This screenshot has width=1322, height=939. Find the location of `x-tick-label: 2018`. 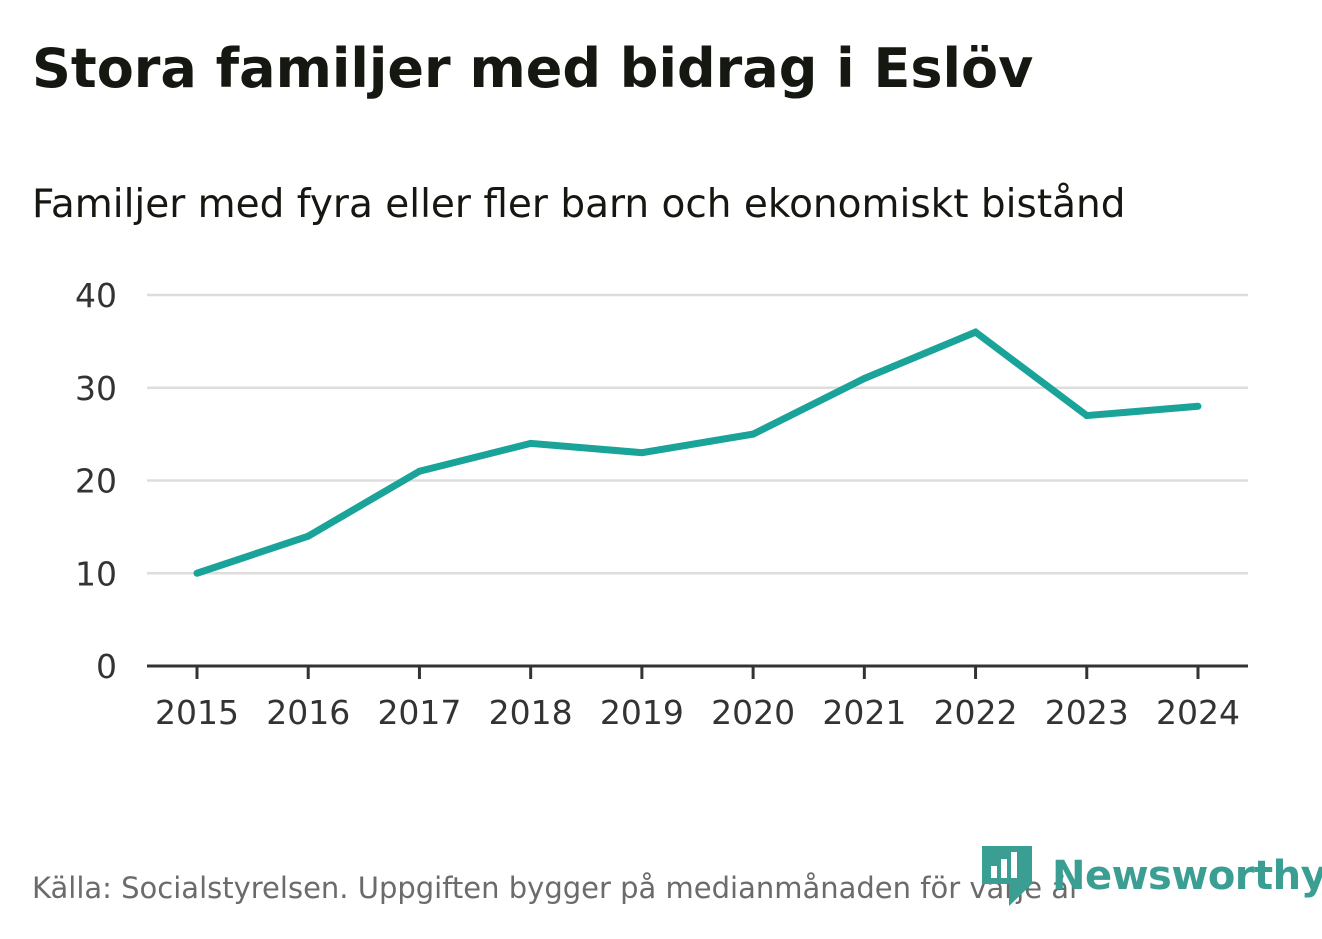

x-tick-label: 2018 is located at coordinates (531, 712).